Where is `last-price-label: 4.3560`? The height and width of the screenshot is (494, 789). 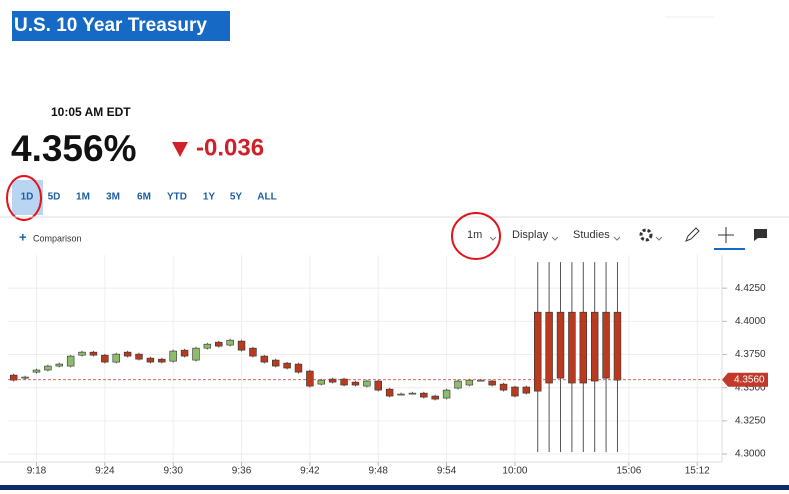
last-price-label: 4.3560 is located at coordinates (749, 379).